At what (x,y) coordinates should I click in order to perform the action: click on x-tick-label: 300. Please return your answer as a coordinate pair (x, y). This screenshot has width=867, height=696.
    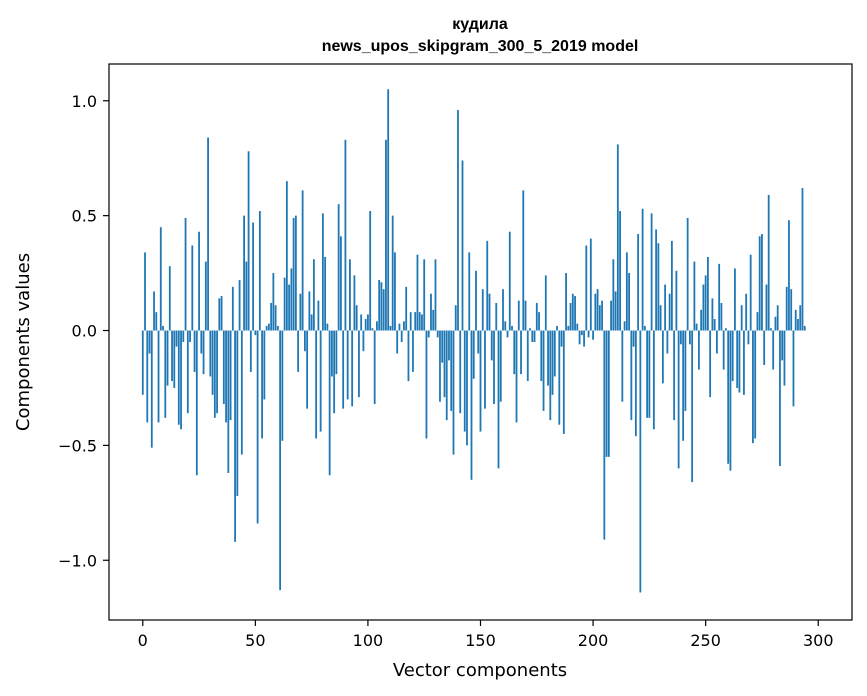
    Looking at the image, I should click on (818, 640).